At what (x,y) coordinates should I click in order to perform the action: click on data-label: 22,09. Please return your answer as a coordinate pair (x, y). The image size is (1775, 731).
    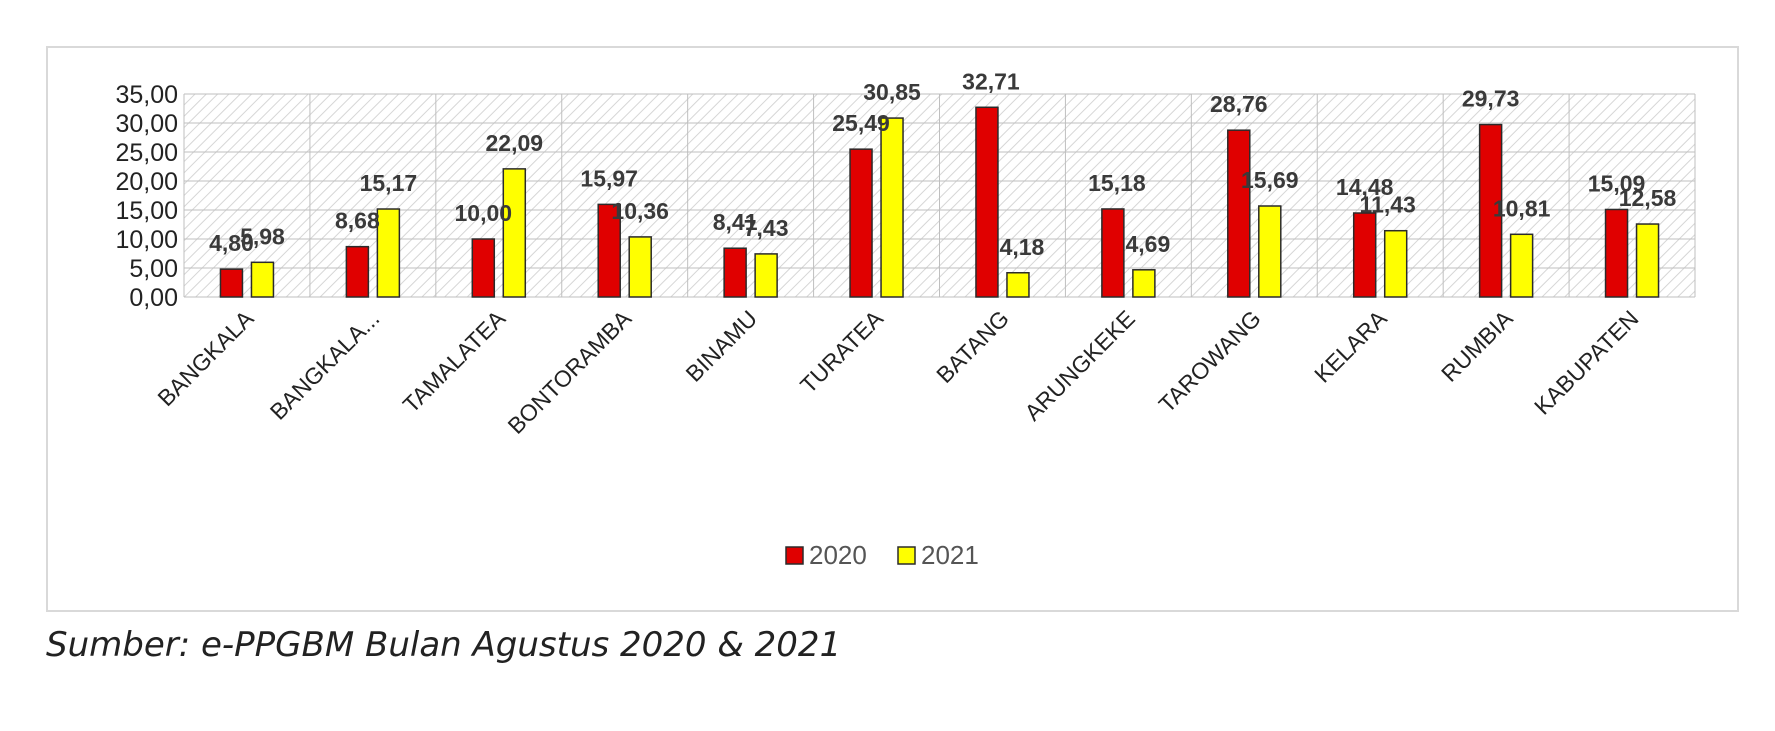
    Looking at the image, I should click on (515, 143).